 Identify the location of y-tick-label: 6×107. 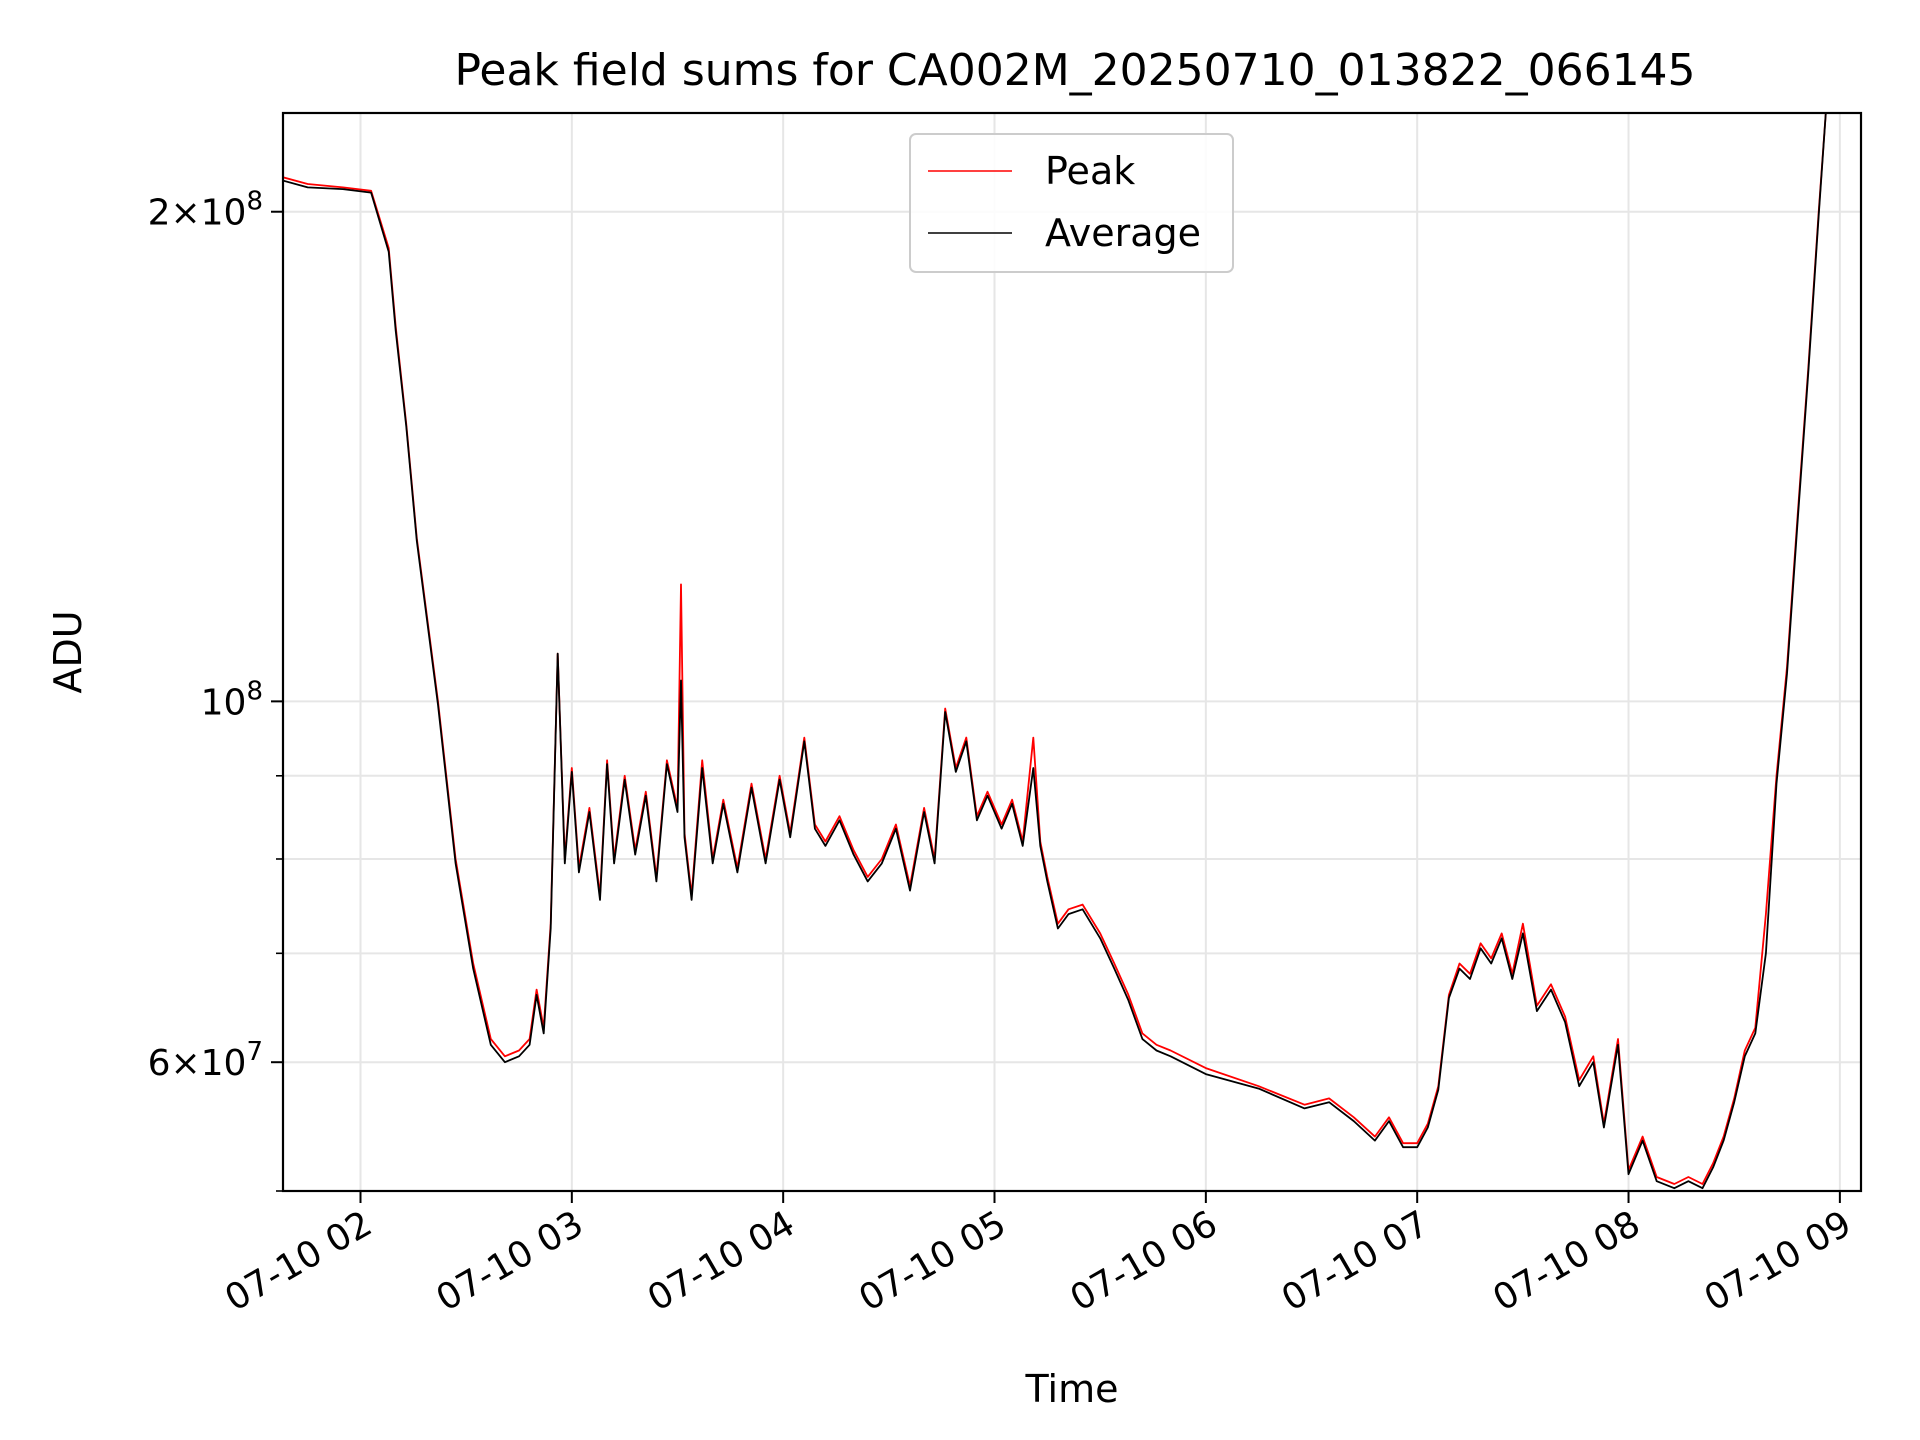
(205, 1060).